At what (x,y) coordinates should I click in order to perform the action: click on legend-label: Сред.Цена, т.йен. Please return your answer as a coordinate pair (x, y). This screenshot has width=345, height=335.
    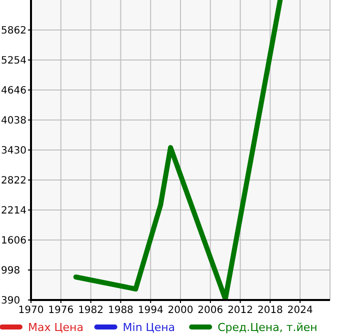
    Looking at the image, I should click on (268, 327).